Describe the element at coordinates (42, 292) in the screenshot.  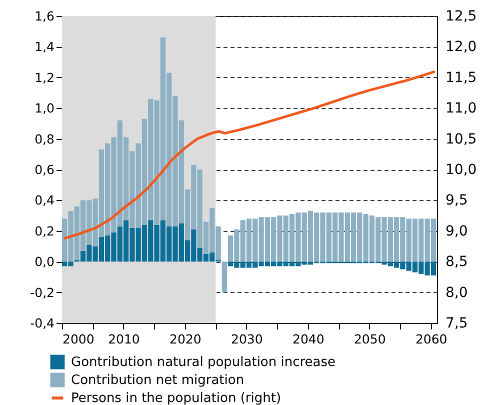
I see `y-tick-label: -0,2` at that location.